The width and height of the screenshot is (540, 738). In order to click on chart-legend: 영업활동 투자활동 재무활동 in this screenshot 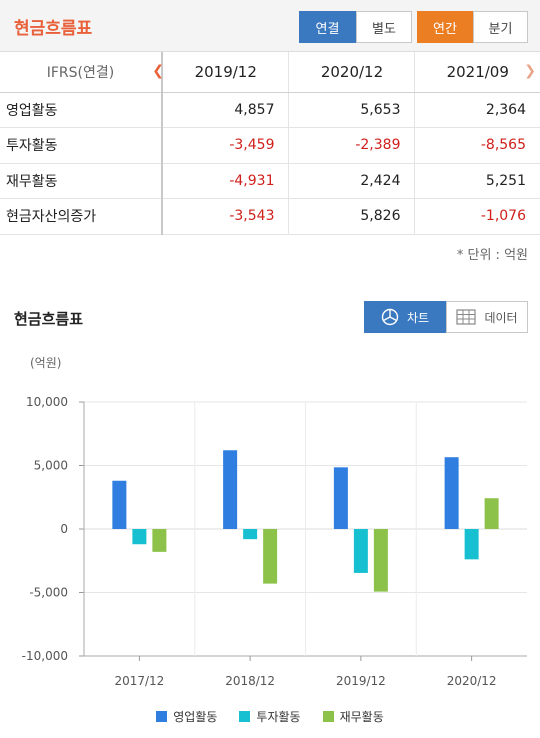, I will do `click(270, 716)`.